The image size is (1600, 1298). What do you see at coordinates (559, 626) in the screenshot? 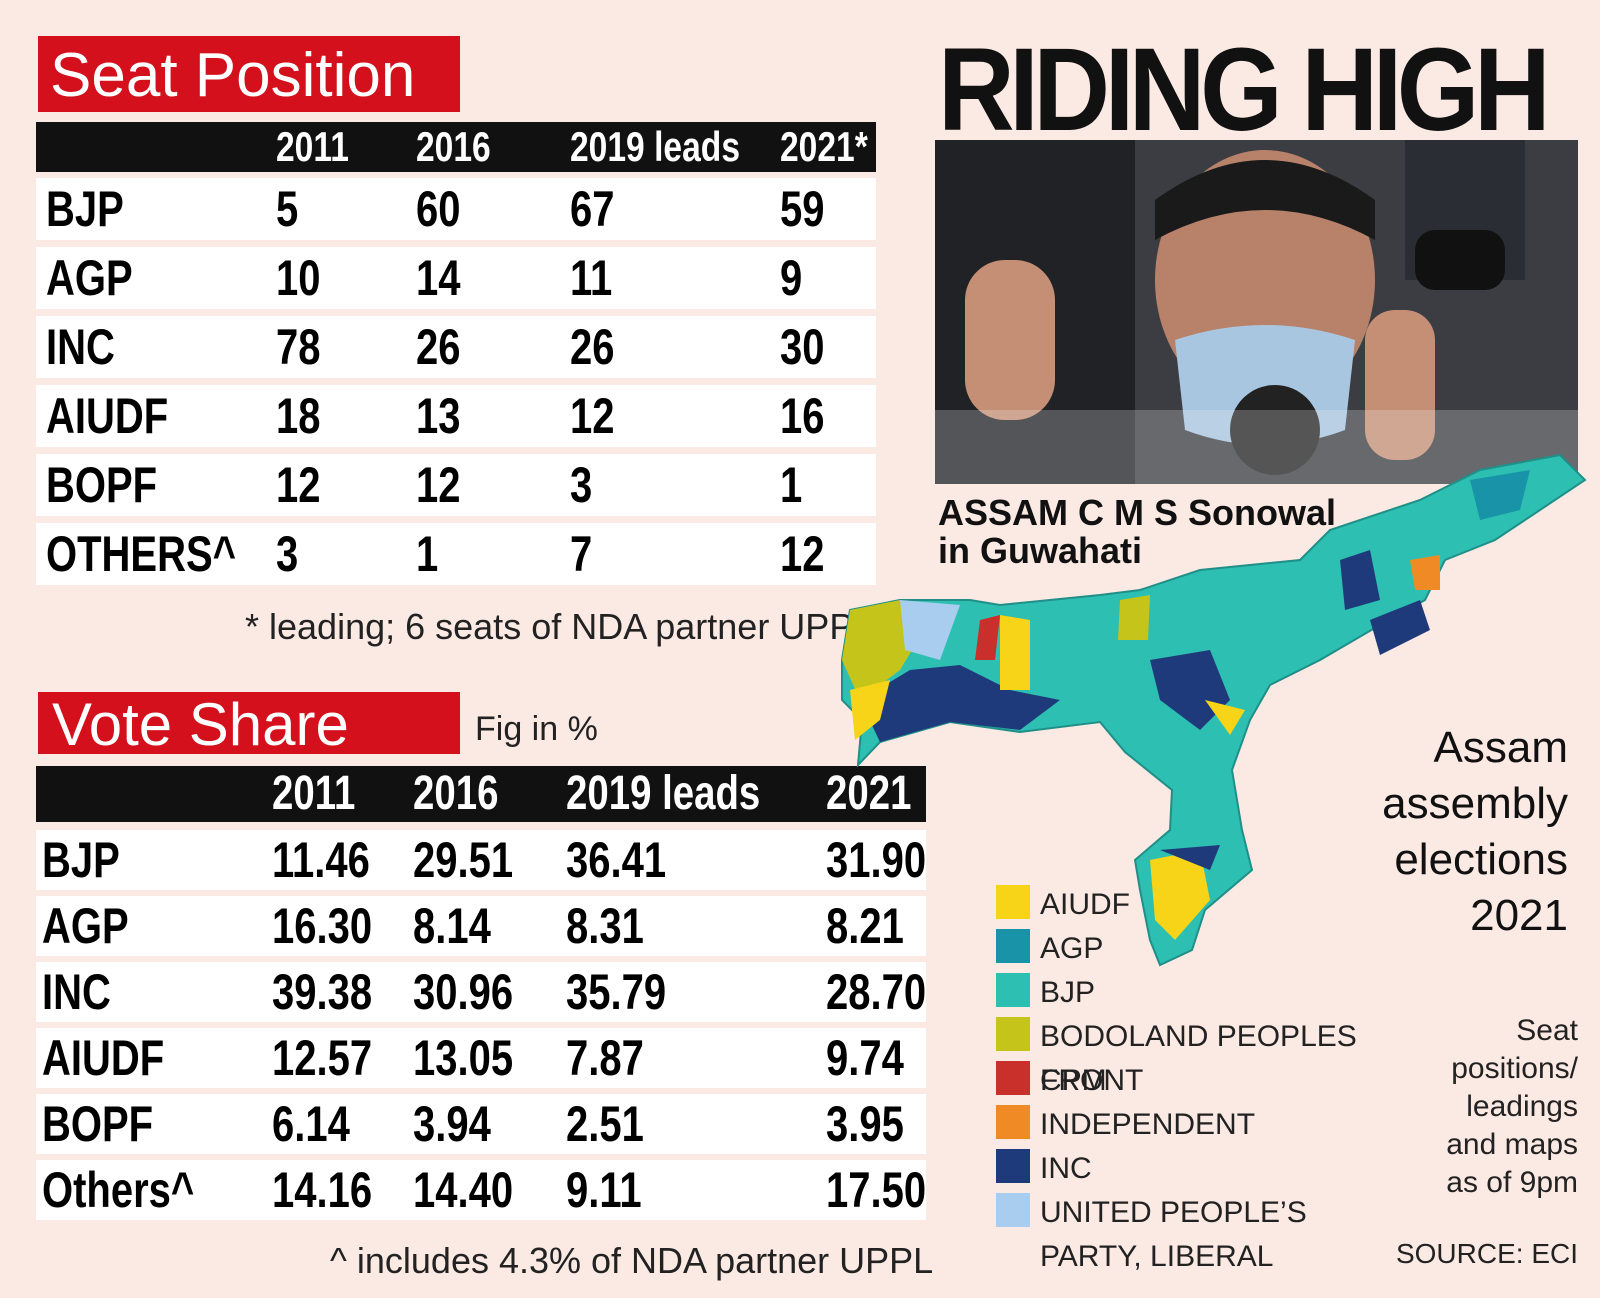
I see `seat-footnote: * leading; 6 seats of NDA partner UPPL` at bounding box center [559, 626].